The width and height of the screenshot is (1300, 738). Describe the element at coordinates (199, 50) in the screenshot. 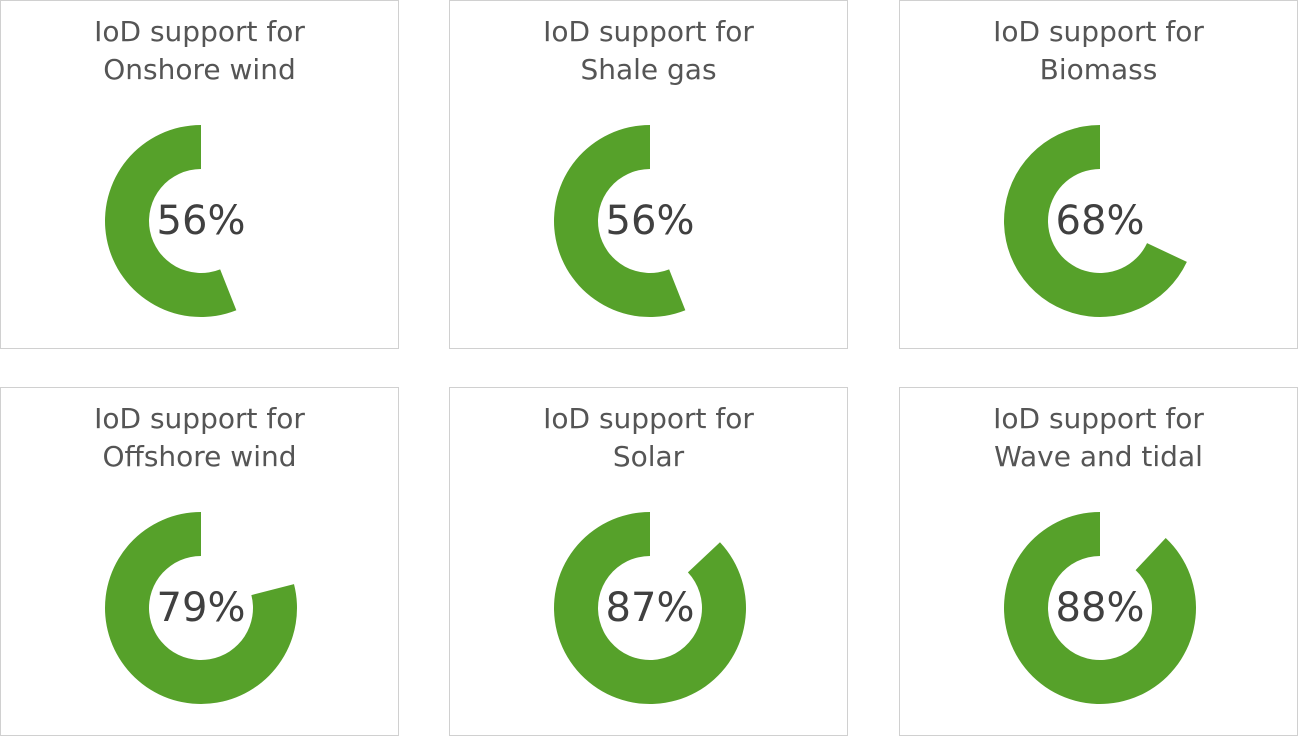

I see `chart-title: IoD support for Onshore wind` at that location.